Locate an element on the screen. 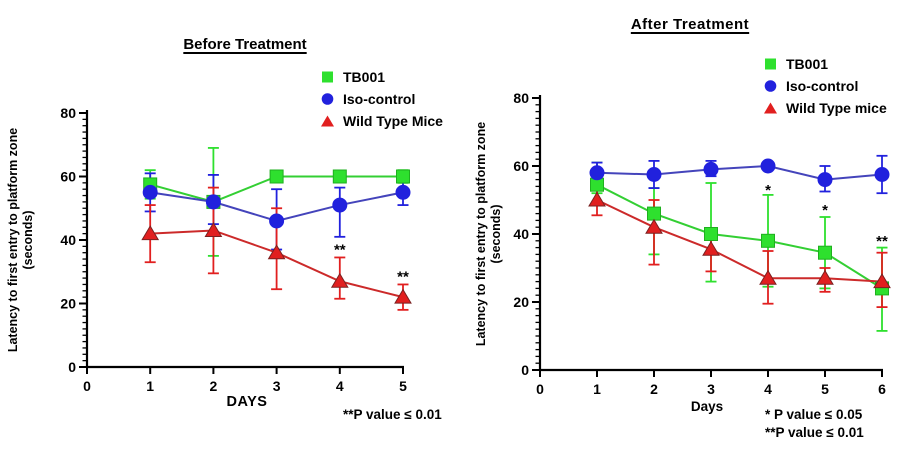 Image resolution: width=924 pixels, height=473 pixels. legend-item-wild-type: Wild Type mice is located at coordinates (825, 108).